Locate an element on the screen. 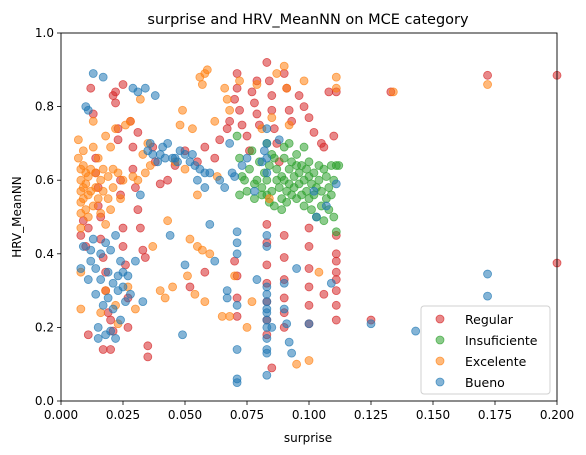 This screenshot has width=586, height=455. y-tick-label: 0.8 is located at coordinates (44, 107).